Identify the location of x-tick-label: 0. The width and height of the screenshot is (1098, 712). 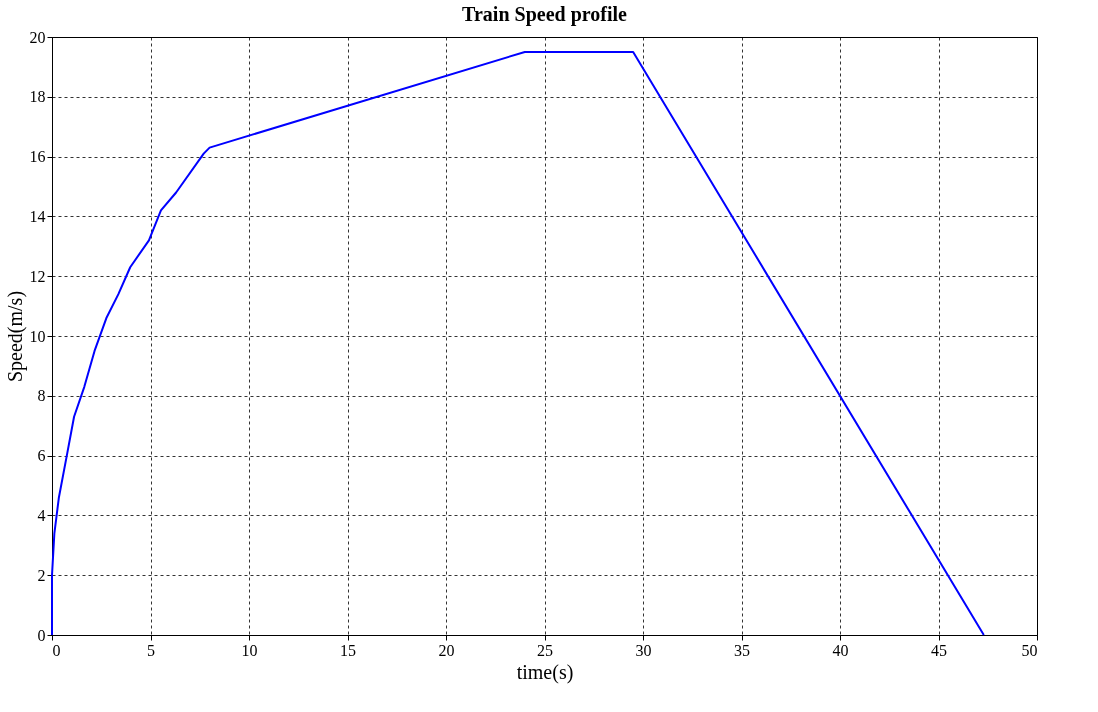
(56, 650).